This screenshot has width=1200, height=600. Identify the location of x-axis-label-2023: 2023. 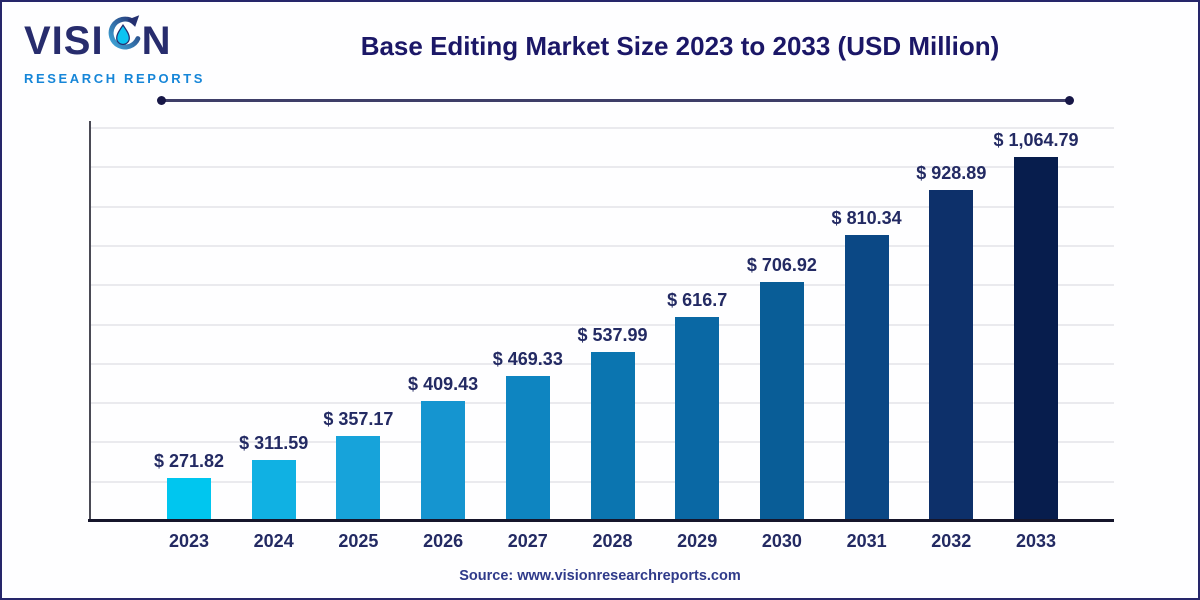
(189, 541).